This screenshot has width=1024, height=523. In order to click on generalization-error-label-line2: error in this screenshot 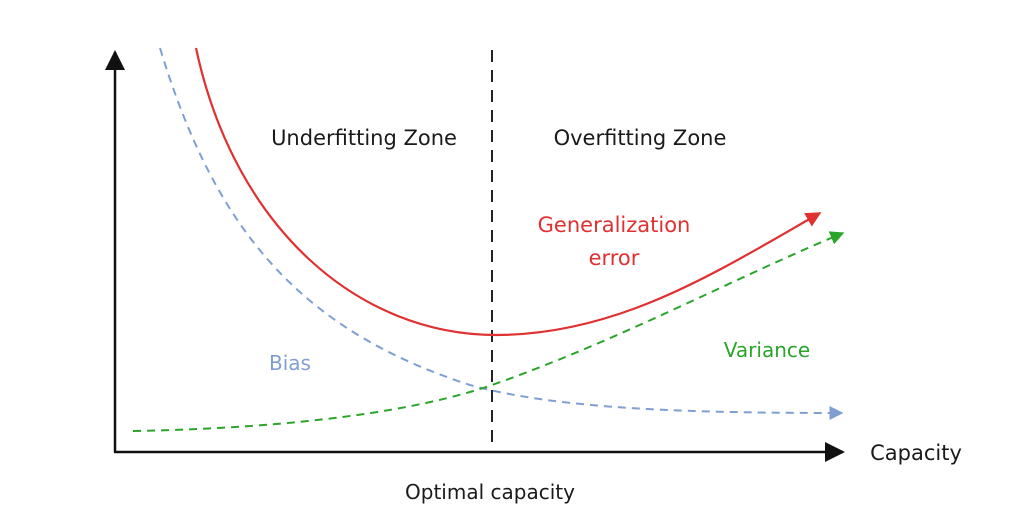, I will do `click(614, 258)`.